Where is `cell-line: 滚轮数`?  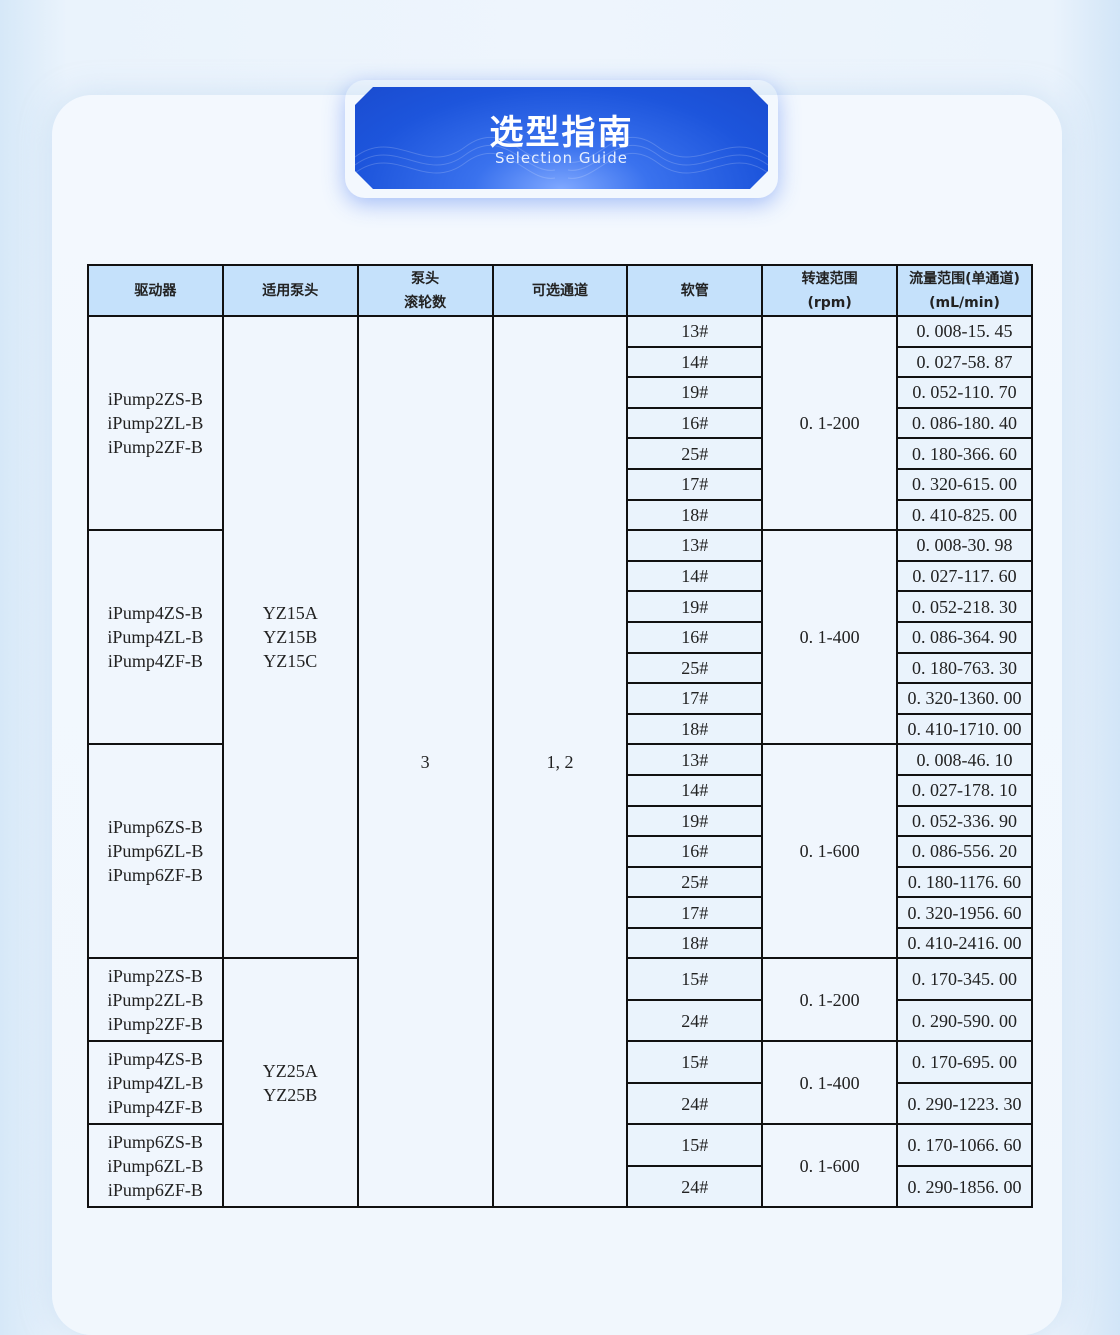 cell-line: 滚轮数 is located at coordinates (425, 302).